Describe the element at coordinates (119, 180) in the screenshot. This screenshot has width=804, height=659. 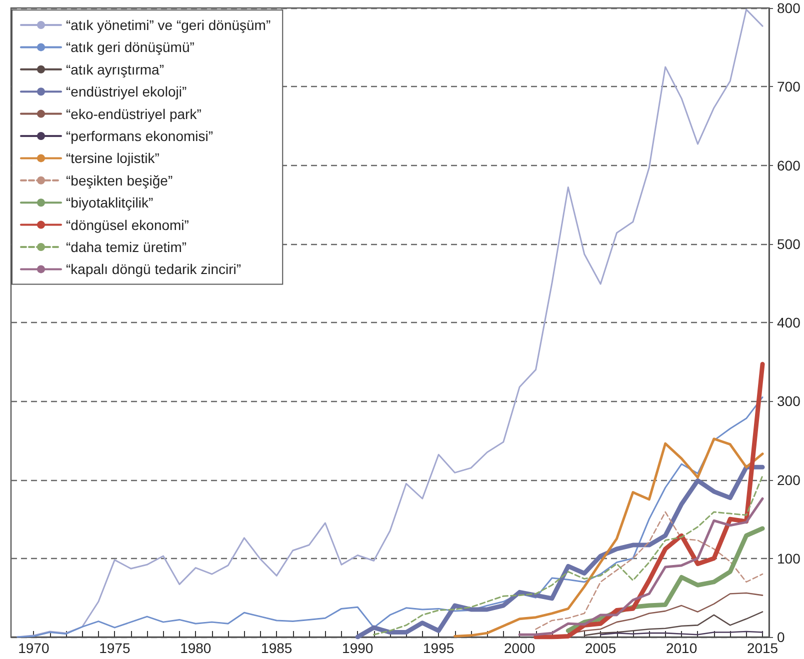
I see `legend-label: “beşikten beşiğe”` at that location.